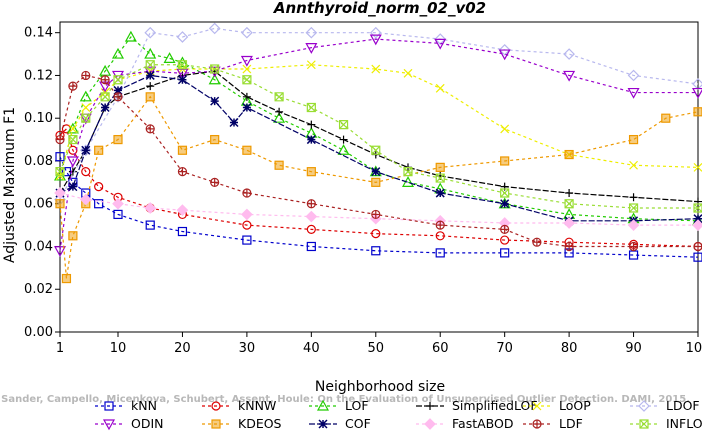 This screenshot has height=434, width=702. What do you see at coordinates (10, 185) in the screenshot?
I see `y-axis-label: Adjusted Maximum F1` at bounding box center [10, 185].